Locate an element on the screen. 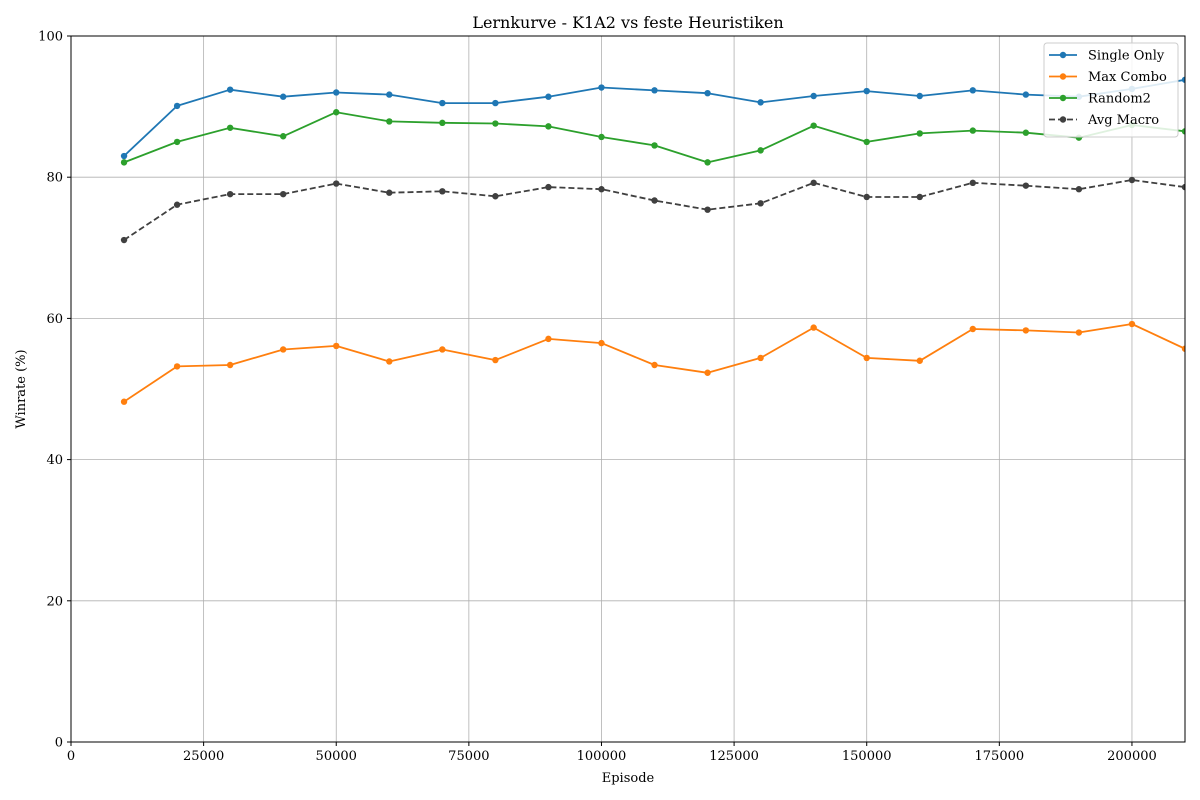 This screenshot has height=800, width=1200. chart-title: Lernkurve - K1A2 vs feste Heuristiken is located at coordinates (627, 22).